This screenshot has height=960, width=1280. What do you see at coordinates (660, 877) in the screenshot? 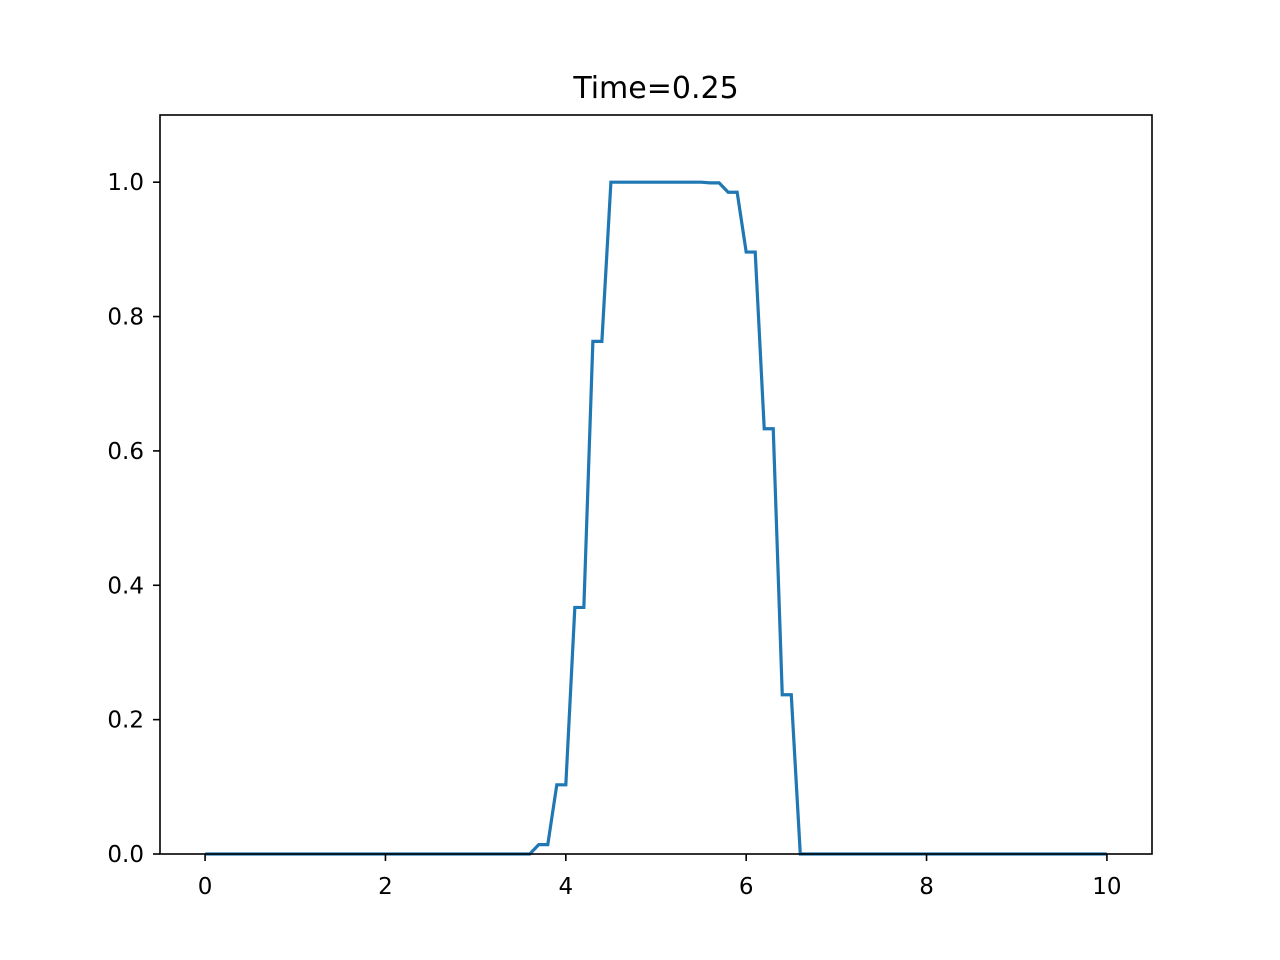
I see `x-axis: 0 2 4 6 8 10` at bounding box center [660, 877].